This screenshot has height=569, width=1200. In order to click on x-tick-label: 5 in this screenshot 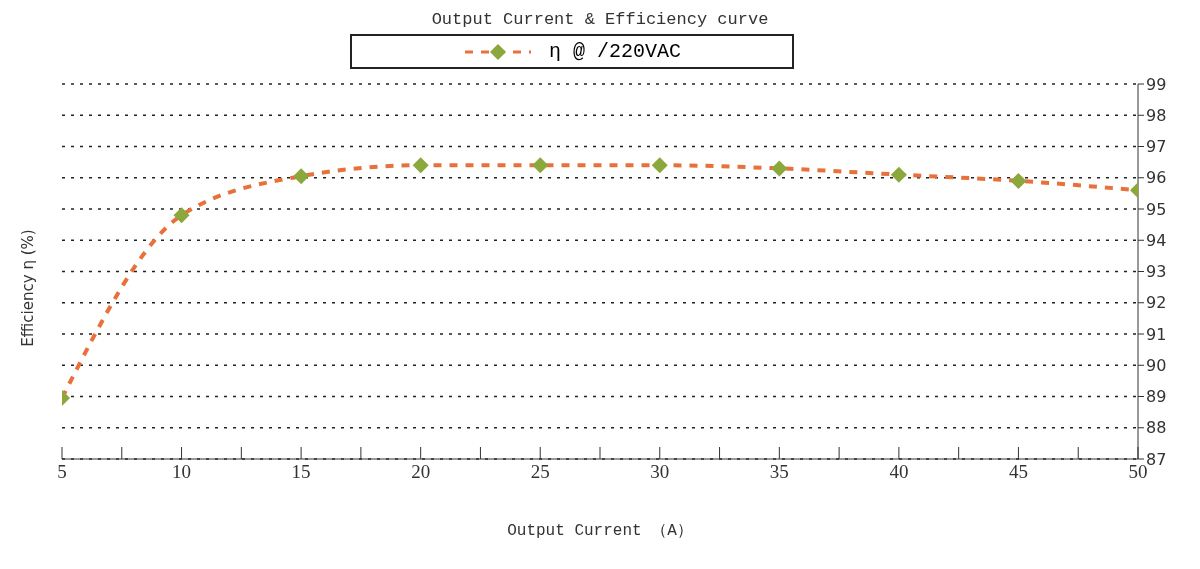, I will do `click(62, 472)`.